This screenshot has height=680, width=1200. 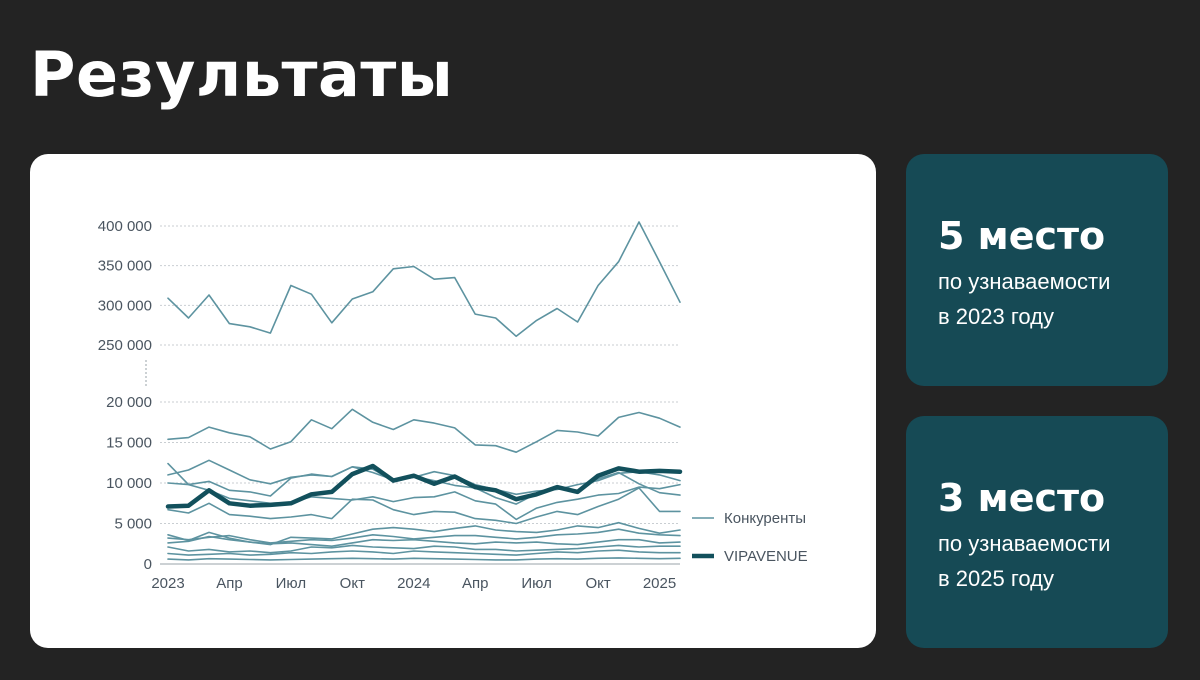 I want to click on stat-card-2025: 3 место по узнаваемости в 2025 году, so click(x=1037, y=532).